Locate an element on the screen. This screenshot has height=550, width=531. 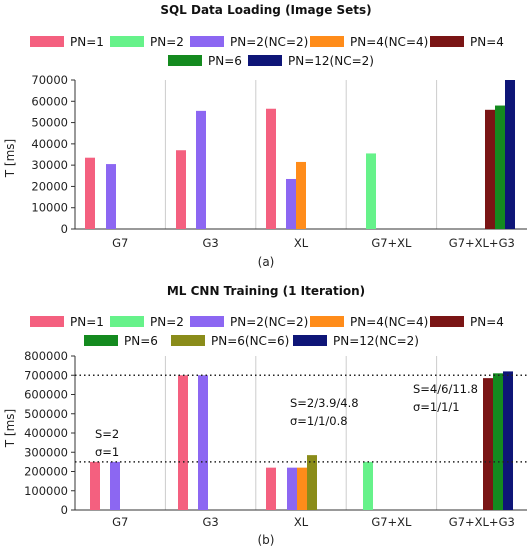
y-tick-label: 70000 is located at coordinates (49, 80).